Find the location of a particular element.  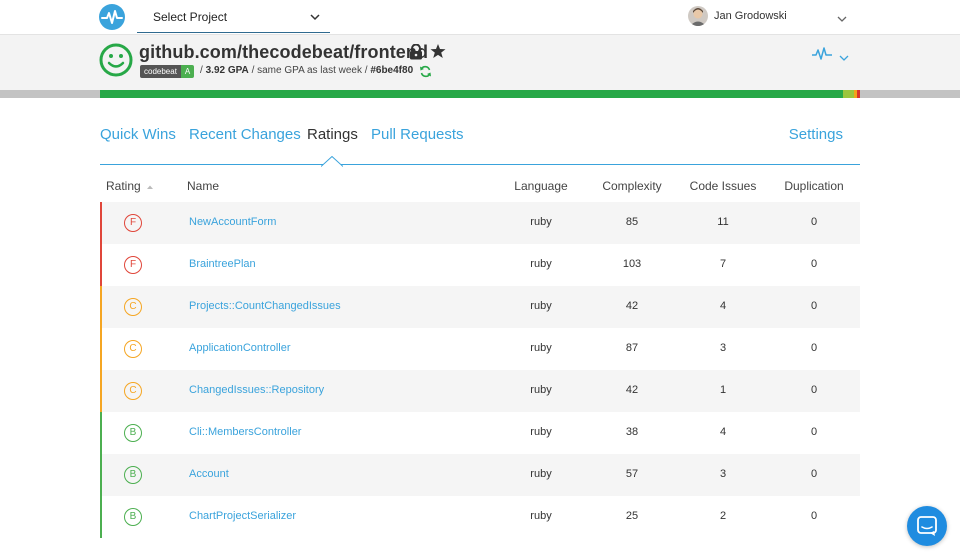

lock-icon is located at coordinates (416, 54).